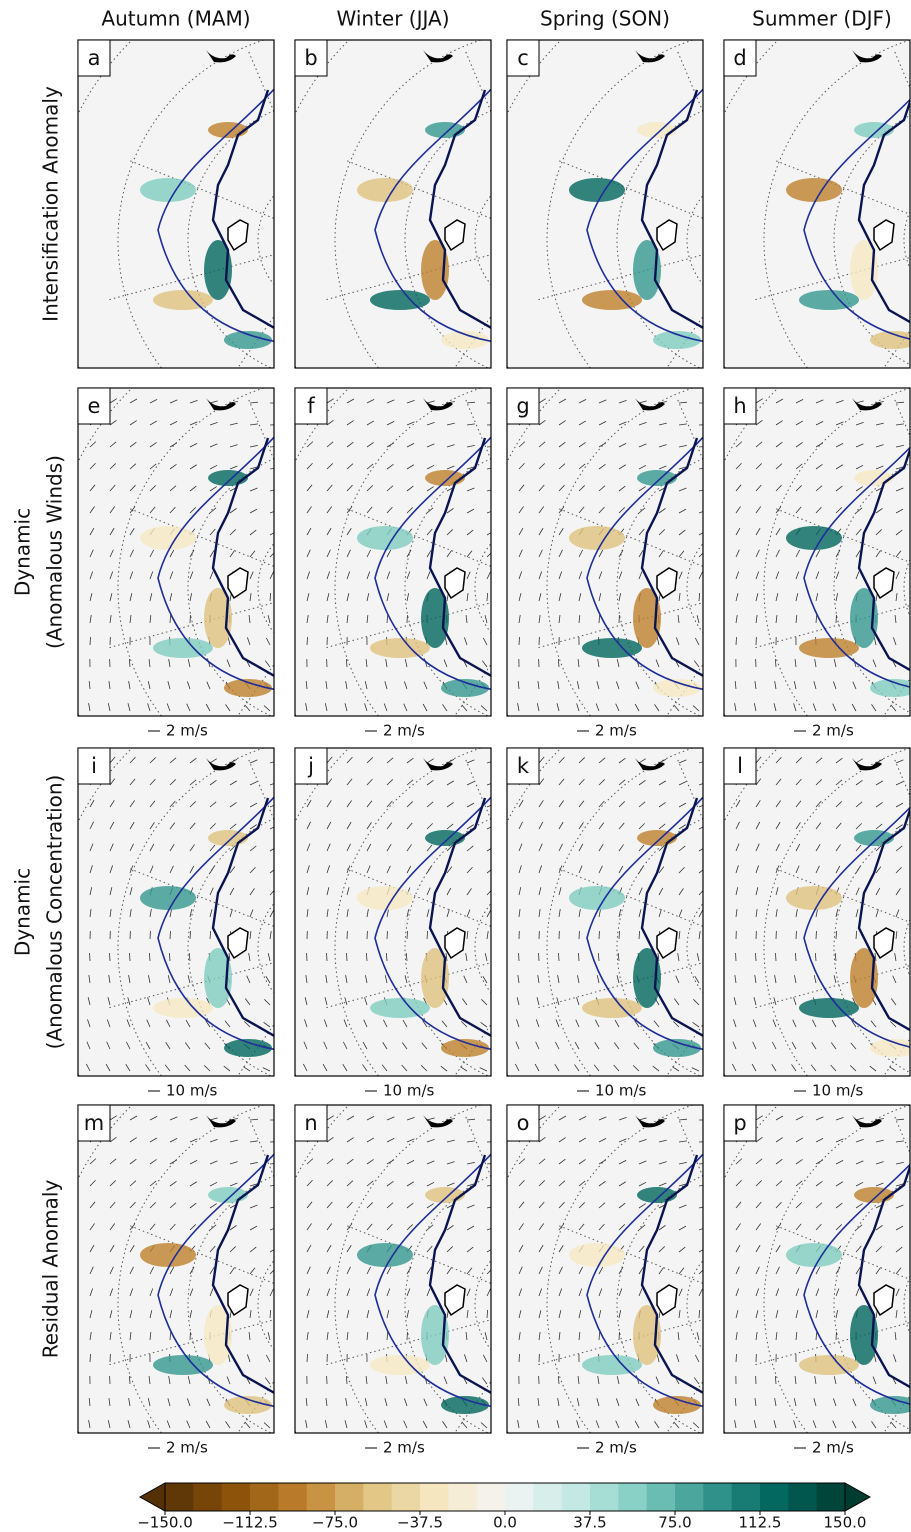 The height and width of the screenshot is (1532, 911). Describe the element at coordinates (459, 917) in the screenshot. I see `coastline` at that location.